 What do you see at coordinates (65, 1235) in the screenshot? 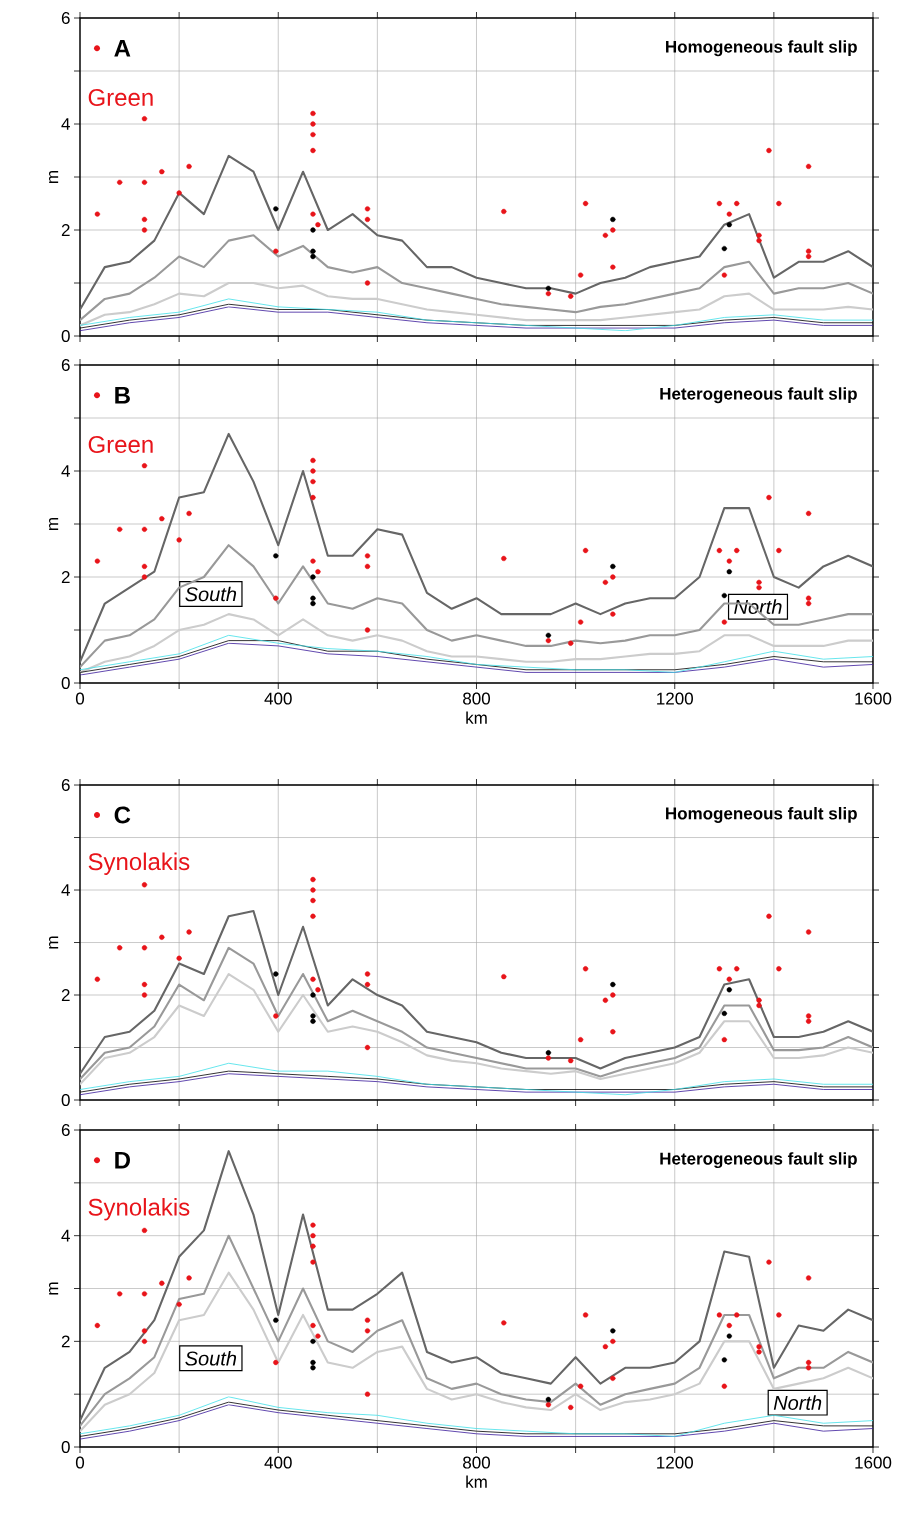
I see `y-tick-label: 4` at bounding box center [65, 1235].